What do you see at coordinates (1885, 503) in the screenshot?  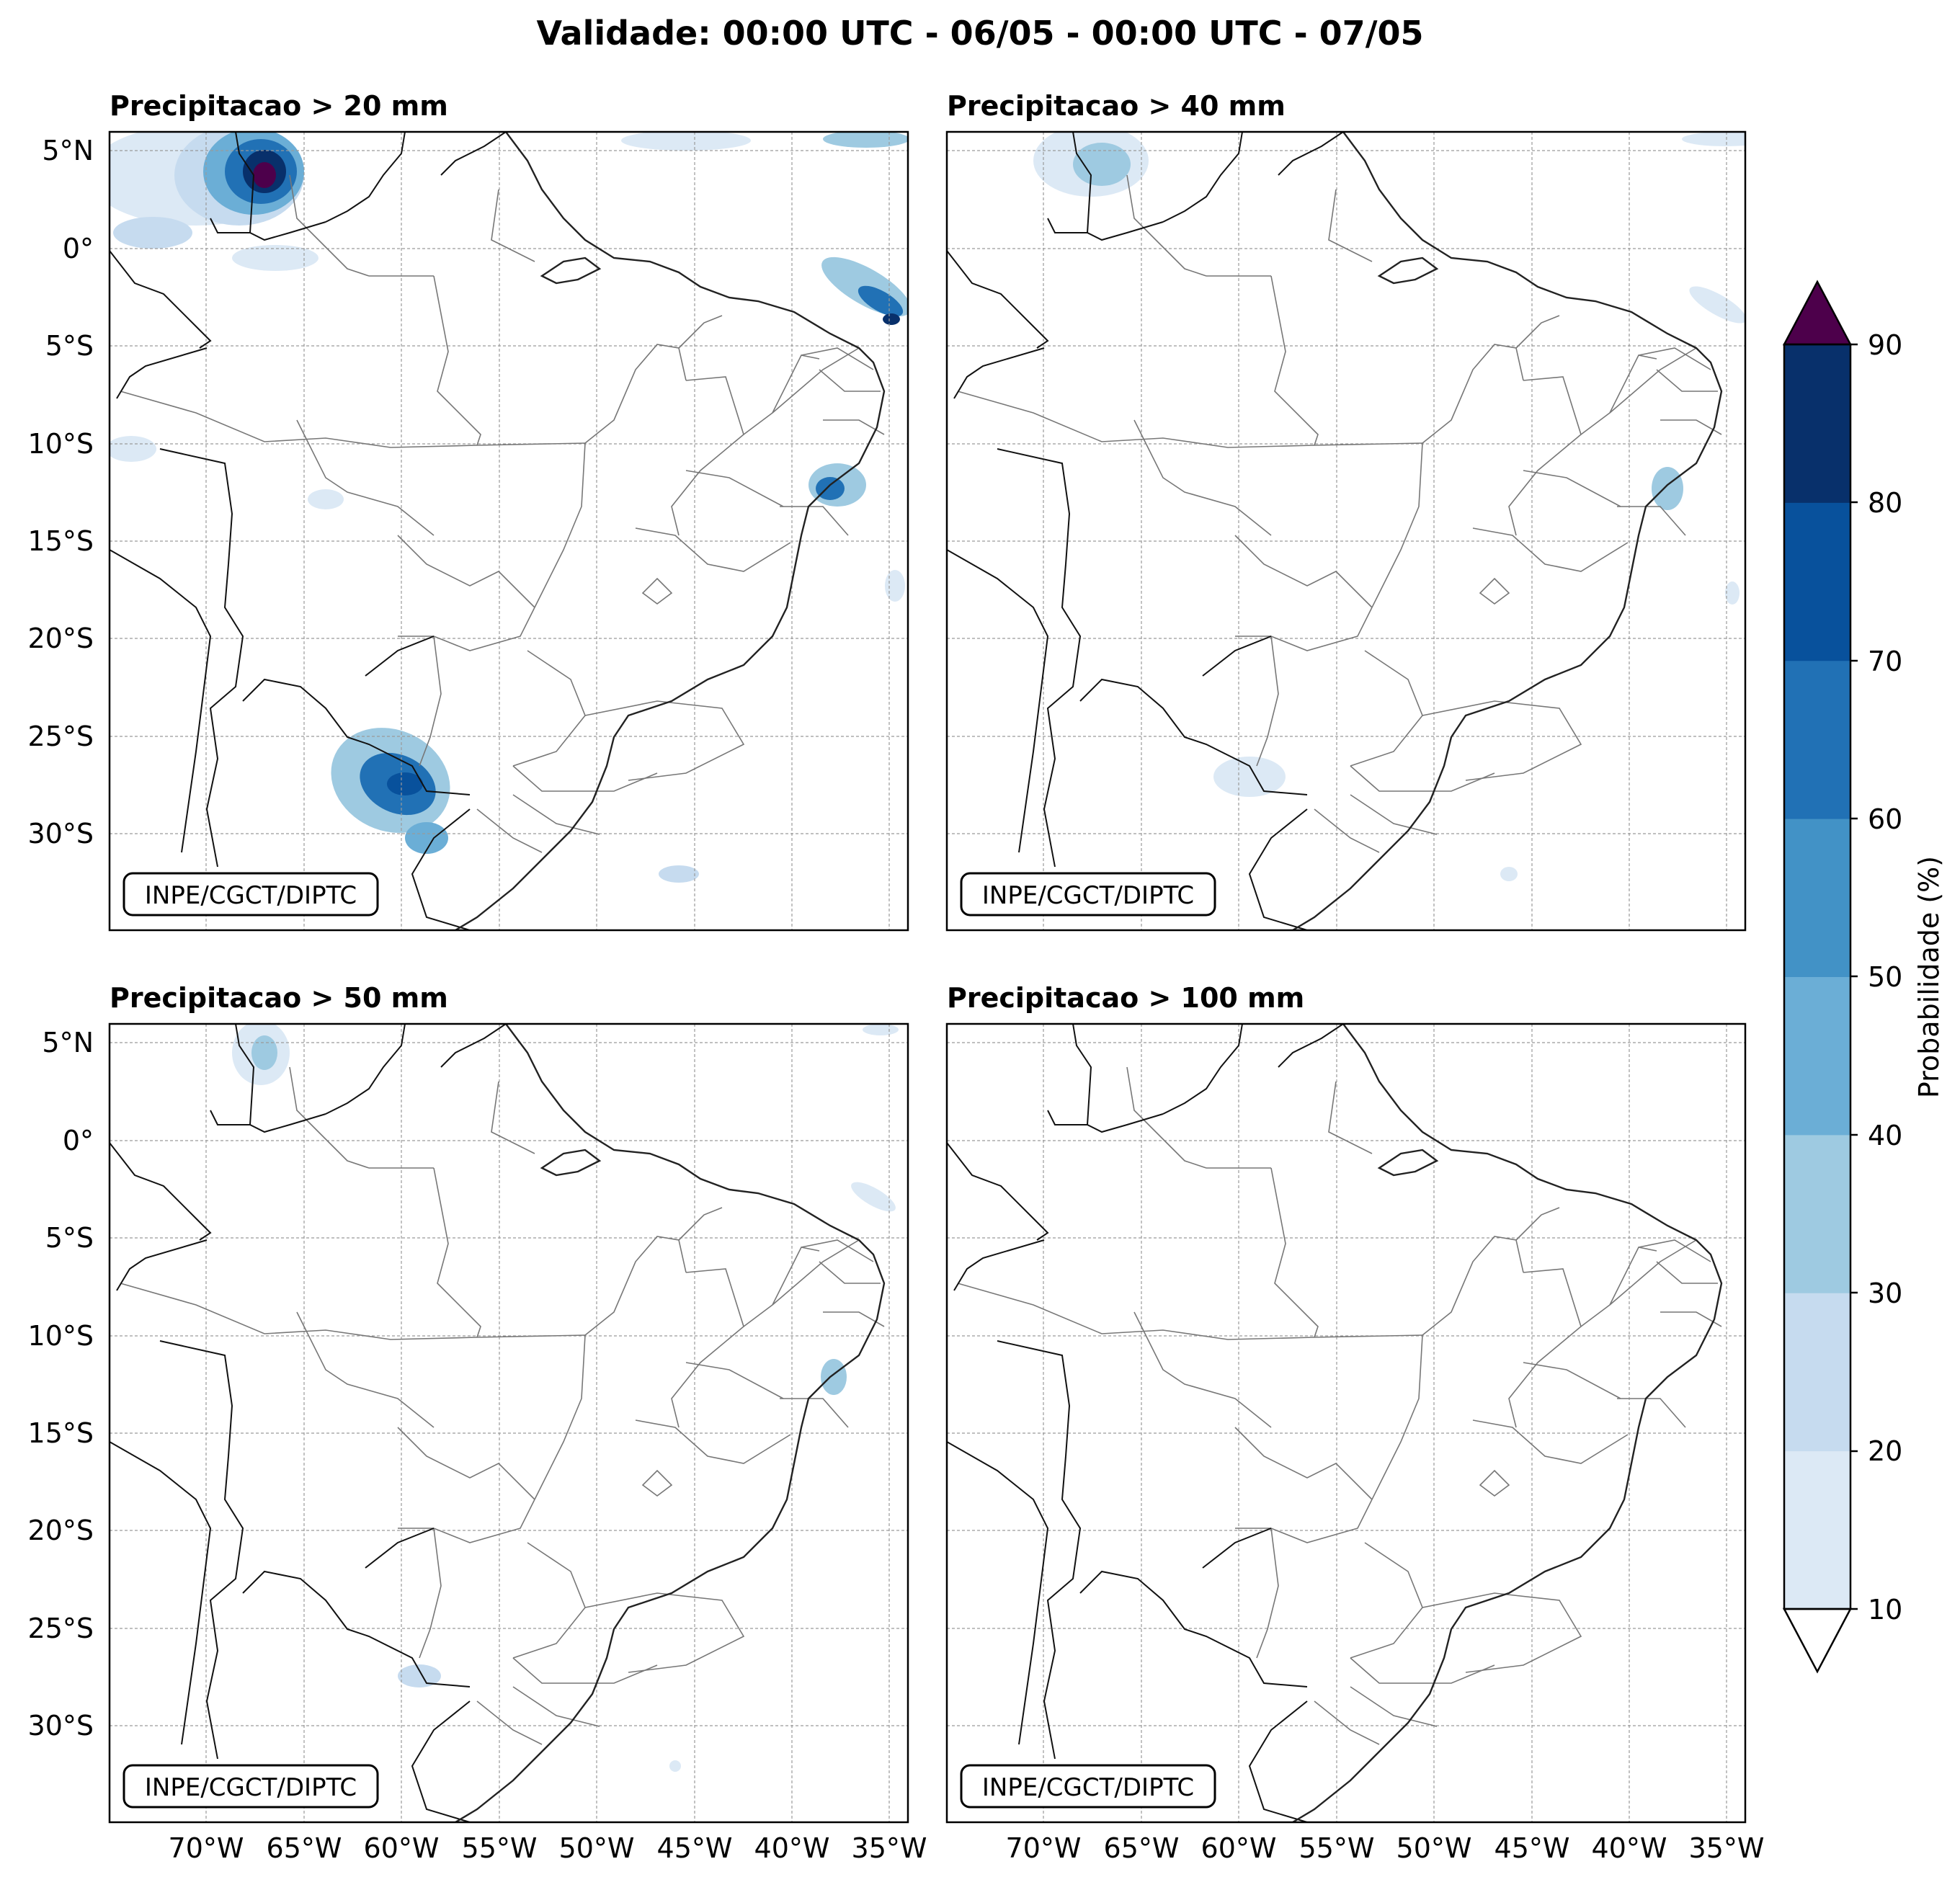 I see `colorbar-tick: 80` at bounding box center [1885, 503].